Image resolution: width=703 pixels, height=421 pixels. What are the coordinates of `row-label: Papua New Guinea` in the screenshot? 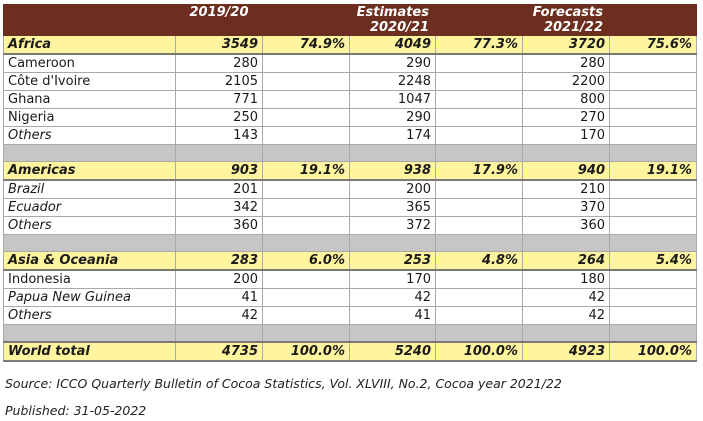 It's located at (89, 297).